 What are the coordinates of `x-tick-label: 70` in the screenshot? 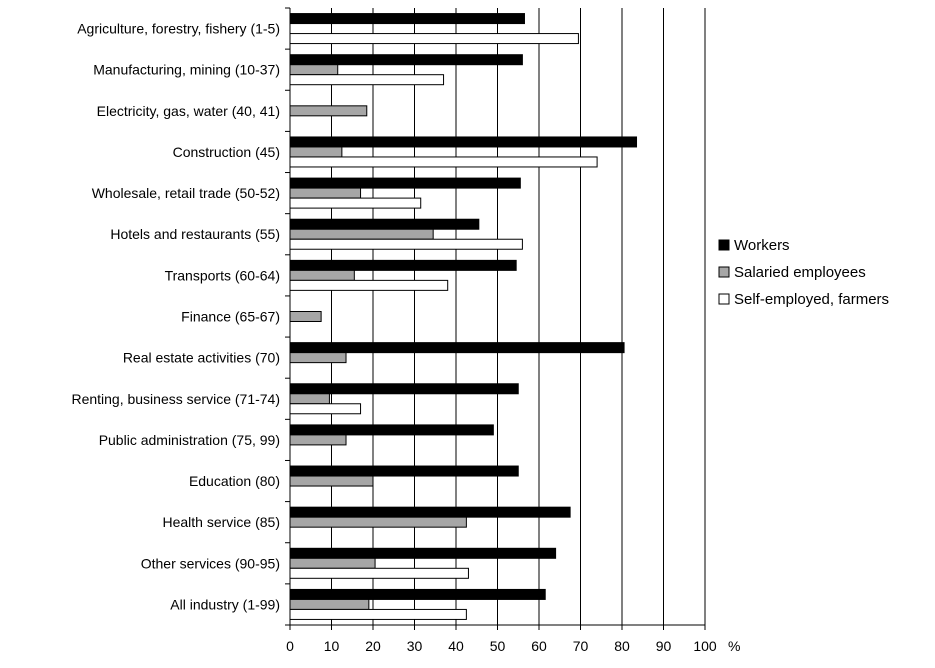 It's located at (581, 646).